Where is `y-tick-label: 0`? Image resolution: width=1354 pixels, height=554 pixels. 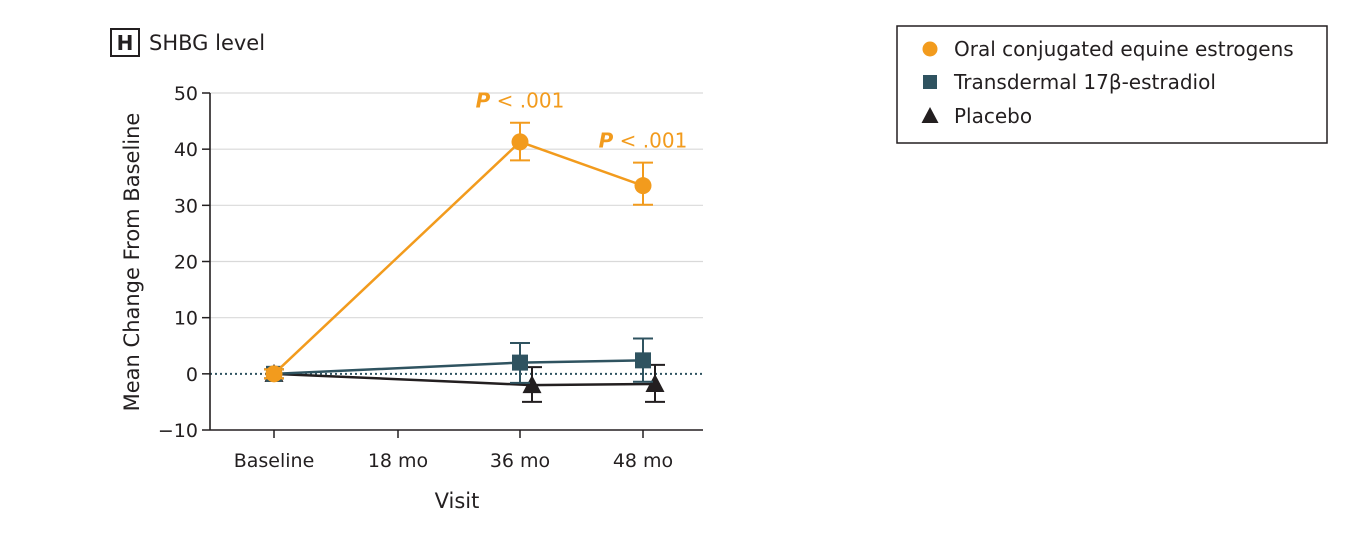
y-tick-label: 0 is located at coordinates (192, 375).